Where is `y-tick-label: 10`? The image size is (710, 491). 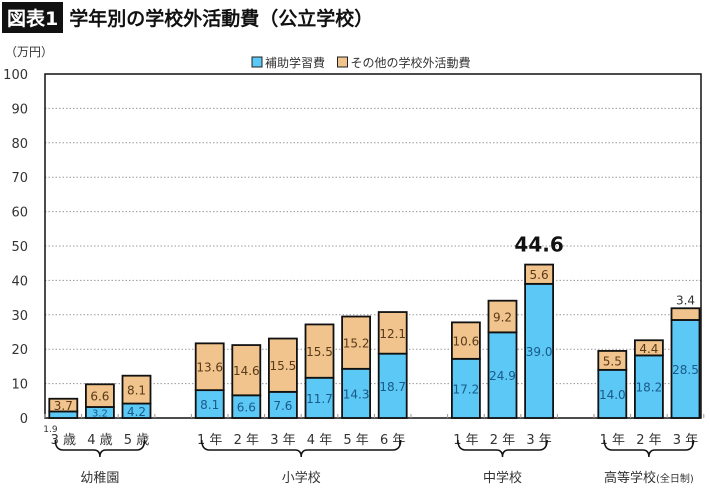
y-tick-label: 10 is located at coordinates (19, 385).